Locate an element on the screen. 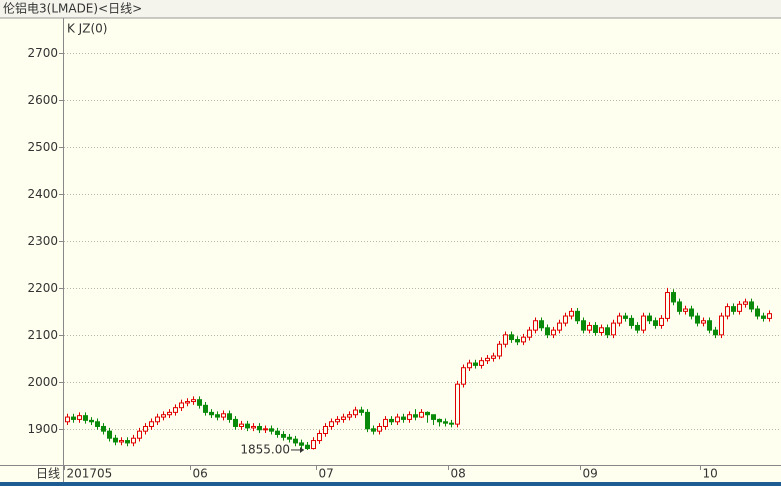 This screenshot has height=493, width=781. x-tick-label: 10 is located at coordinates (710, 474).